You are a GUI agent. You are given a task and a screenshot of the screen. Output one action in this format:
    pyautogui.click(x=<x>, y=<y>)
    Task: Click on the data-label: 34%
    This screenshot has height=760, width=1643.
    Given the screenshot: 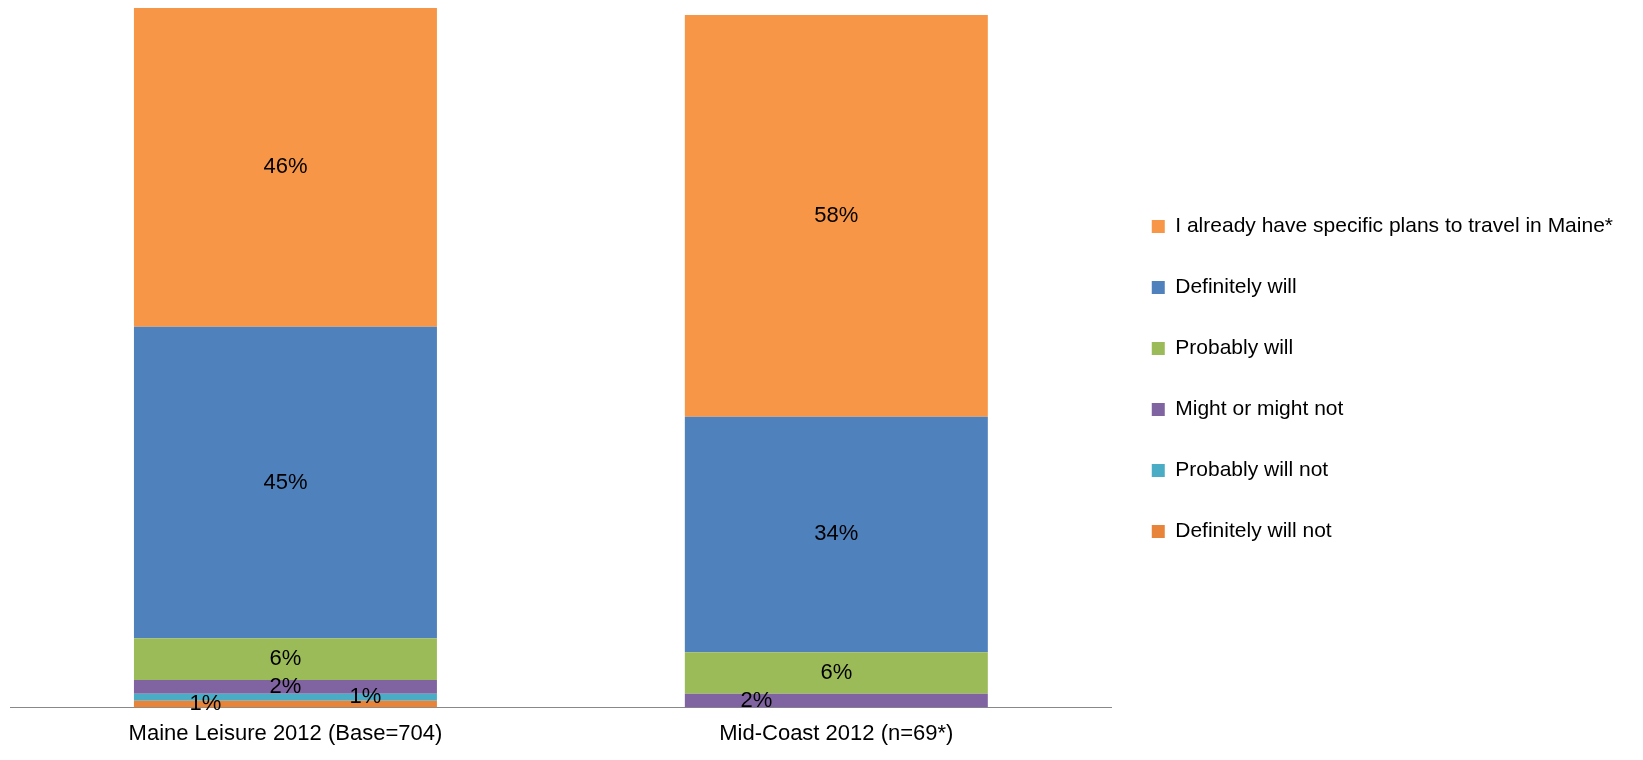 What is the action you would take?
    pyautogui.click(x=836, y=533)
    